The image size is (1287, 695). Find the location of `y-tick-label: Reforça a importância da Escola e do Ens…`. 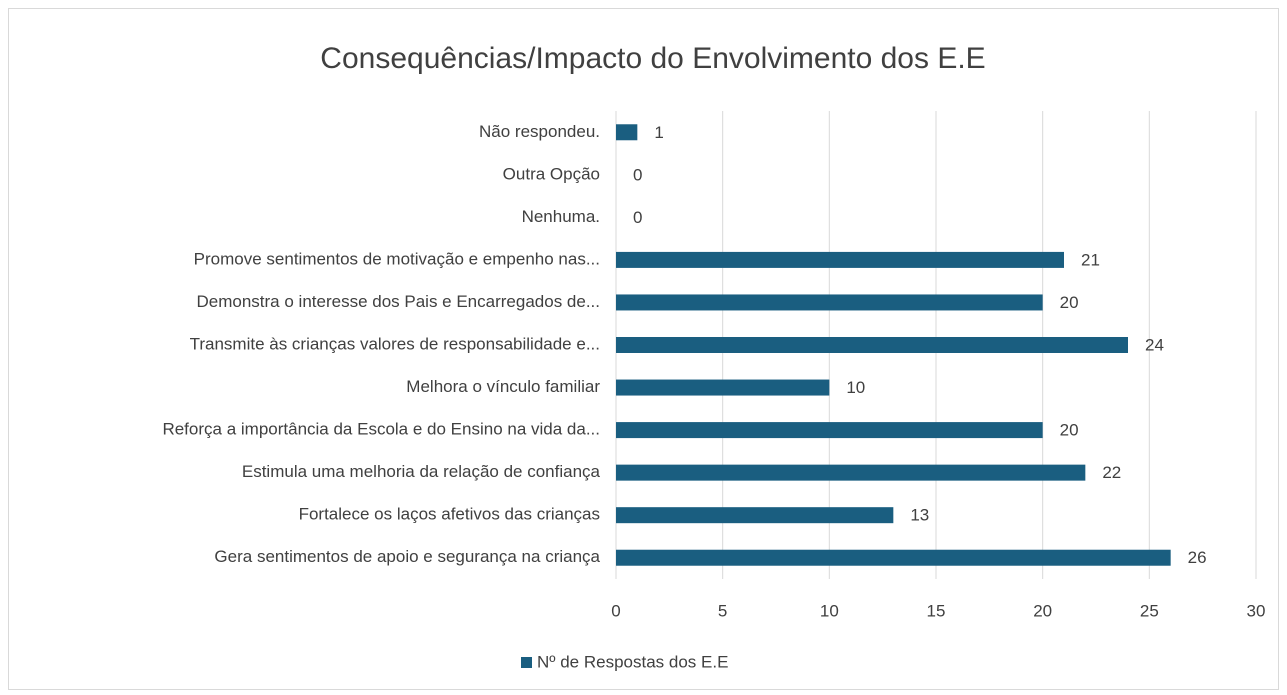

y-tick-label: Reforça a importância da Escola e do Ens… is located at coordinates (381, 429).